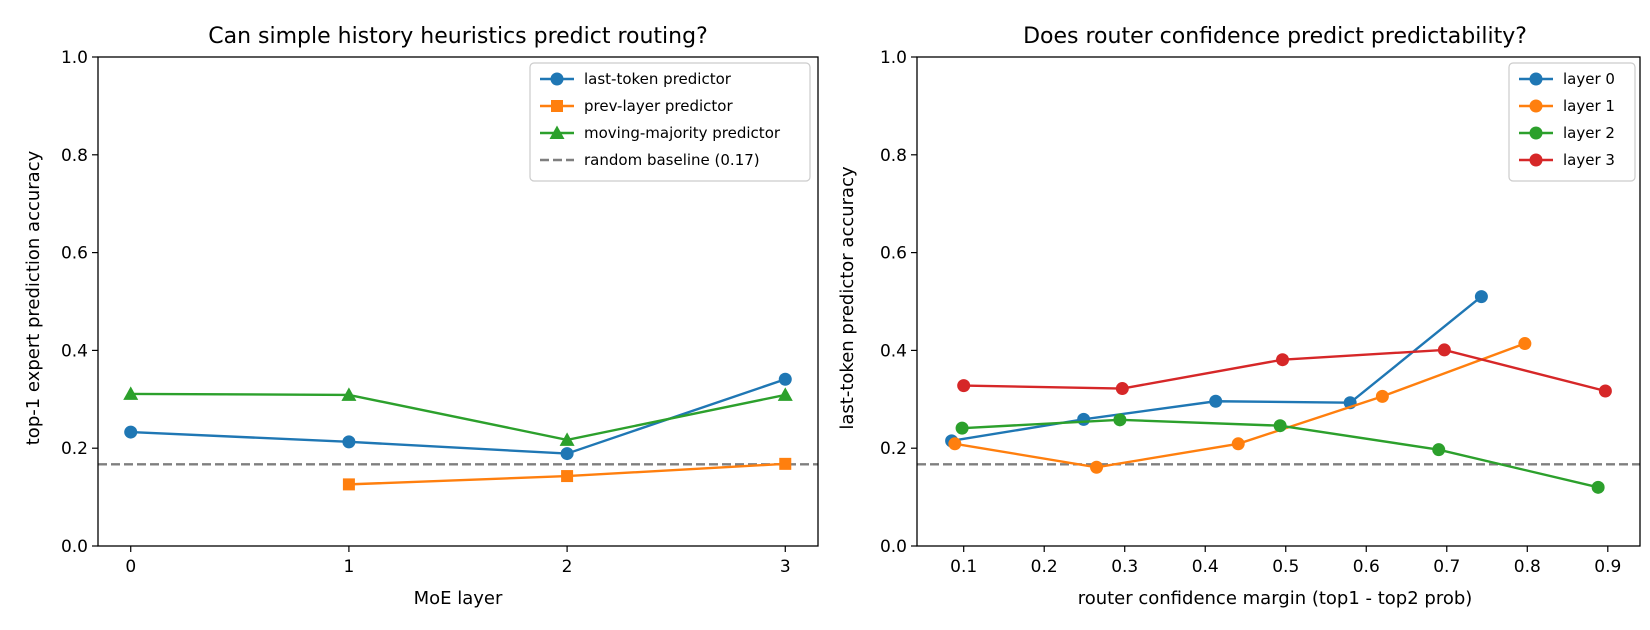 The height and width of the screenshot is (630, 1650). I want to click on left-ytick-label: 0.0, so click(74, 547).